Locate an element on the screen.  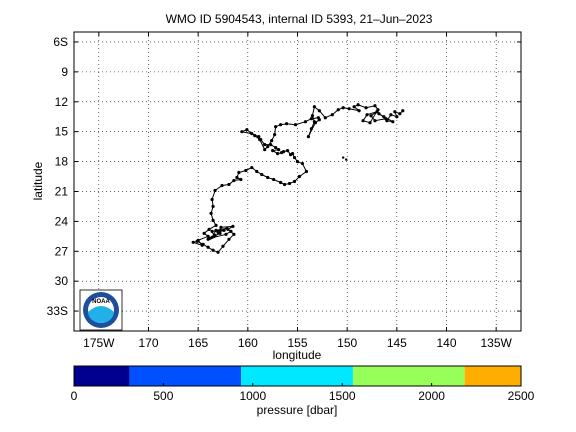
colorbar-tick-label: 500 is located at coordinates (163, 396).